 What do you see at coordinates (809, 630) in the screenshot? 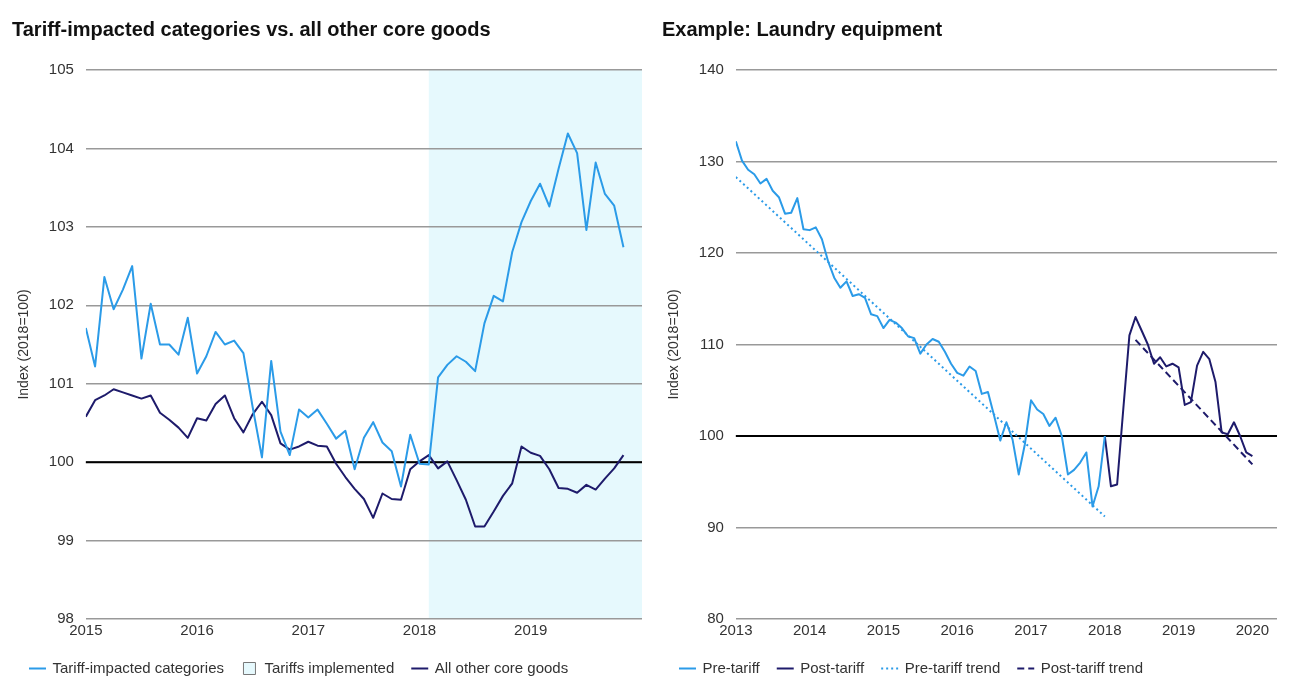
I see `x-tick-label: 2014` at bounding box center [809, 630].